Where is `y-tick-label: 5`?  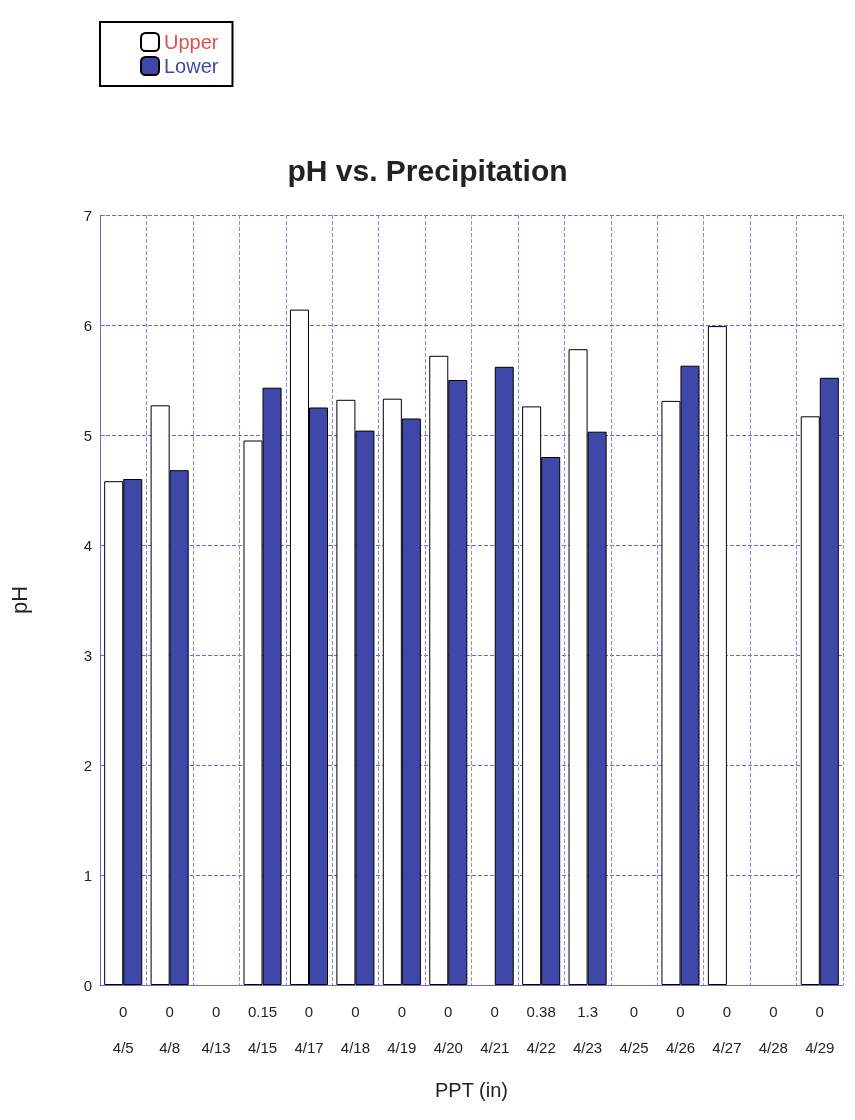 y-tick-label: 5 is located at coordinates (87, 435).